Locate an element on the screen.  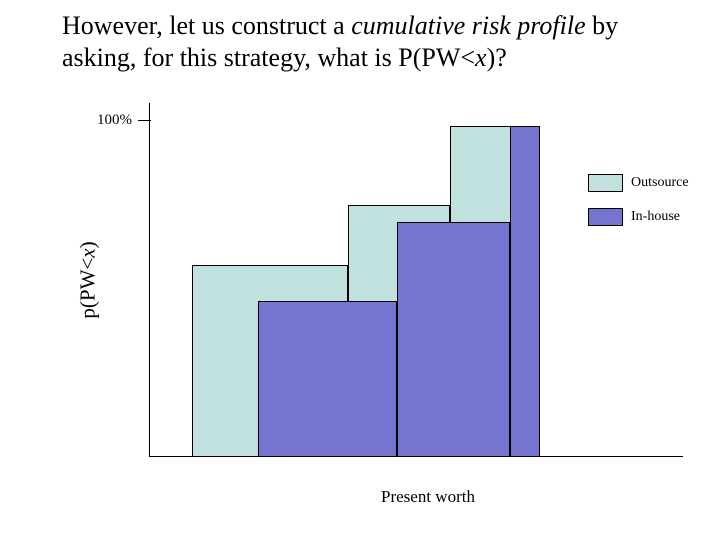
legend-label-outsource: Outsource is located at coordinates (660, 182).